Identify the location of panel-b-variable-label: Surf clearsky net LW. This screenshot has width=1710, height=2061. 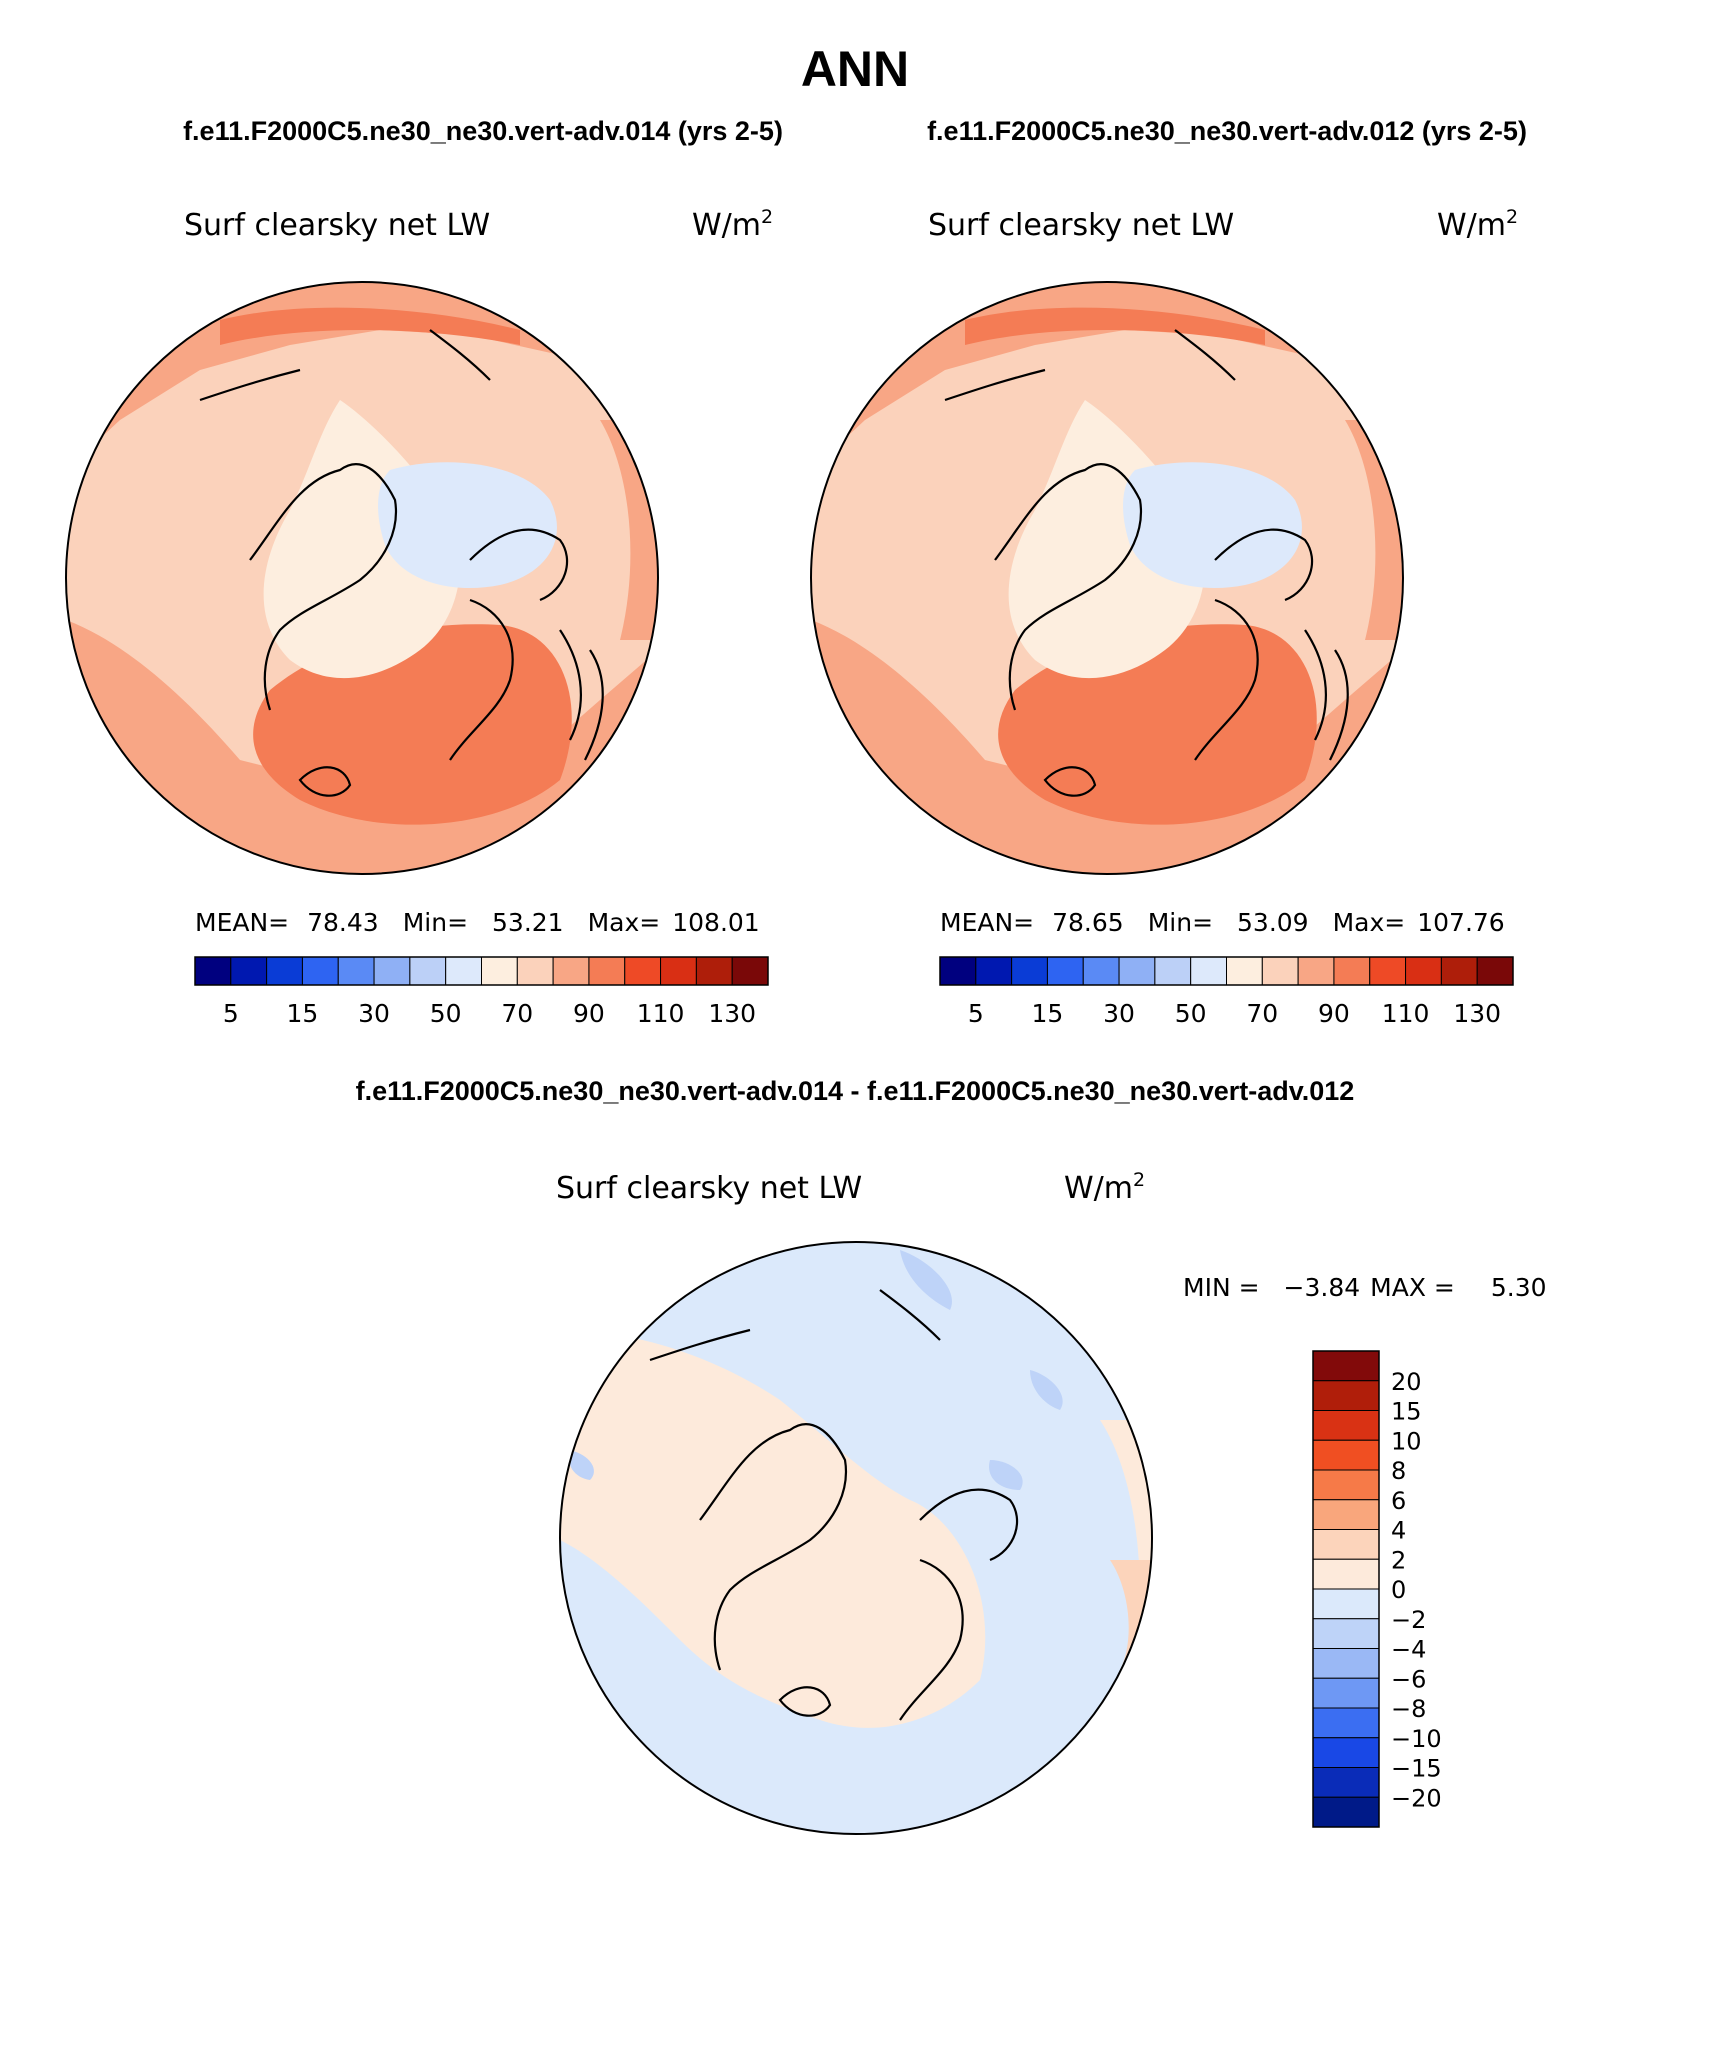
(1081, 225).